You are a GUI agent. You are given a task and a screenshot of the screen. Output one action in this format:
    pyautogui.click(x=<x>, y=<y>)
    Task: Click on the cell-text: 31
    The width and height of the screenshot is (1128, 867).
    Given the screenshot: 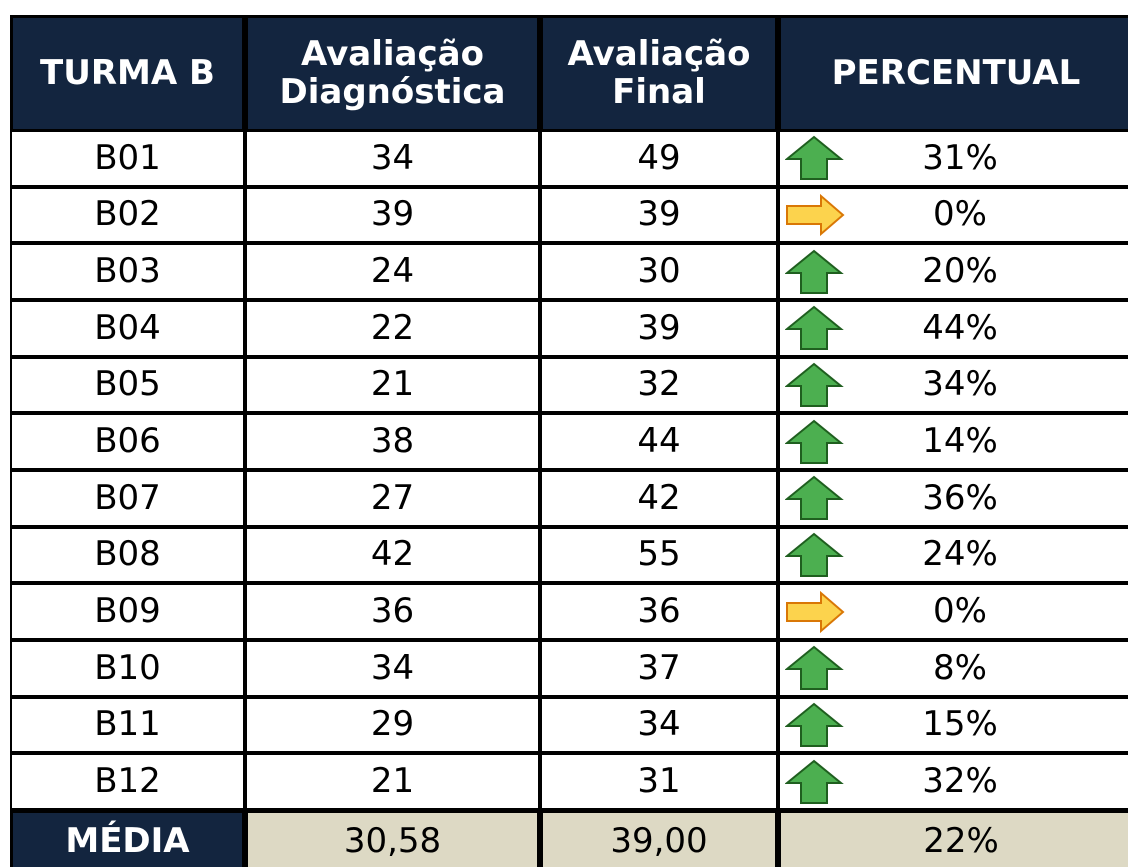 What is the action you would take?
    pyautogui.click(x=659, y=780)
    